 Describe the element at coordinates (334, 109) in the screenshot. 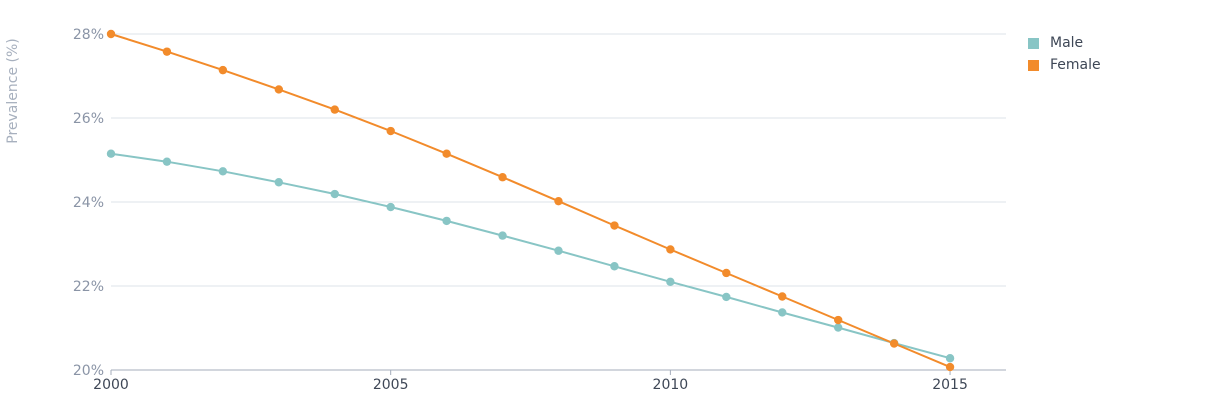

I see `data-point-female-2004` at that location.